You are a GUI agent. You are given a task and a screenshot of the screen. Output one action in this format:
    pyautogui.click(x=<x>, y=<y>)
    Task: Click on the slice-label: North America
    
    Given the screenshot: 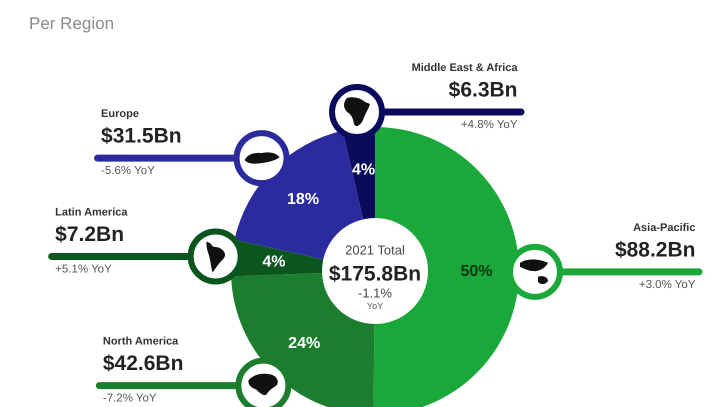 What is the action you would take?
    pyautogui.click(x=141, y=342)
    